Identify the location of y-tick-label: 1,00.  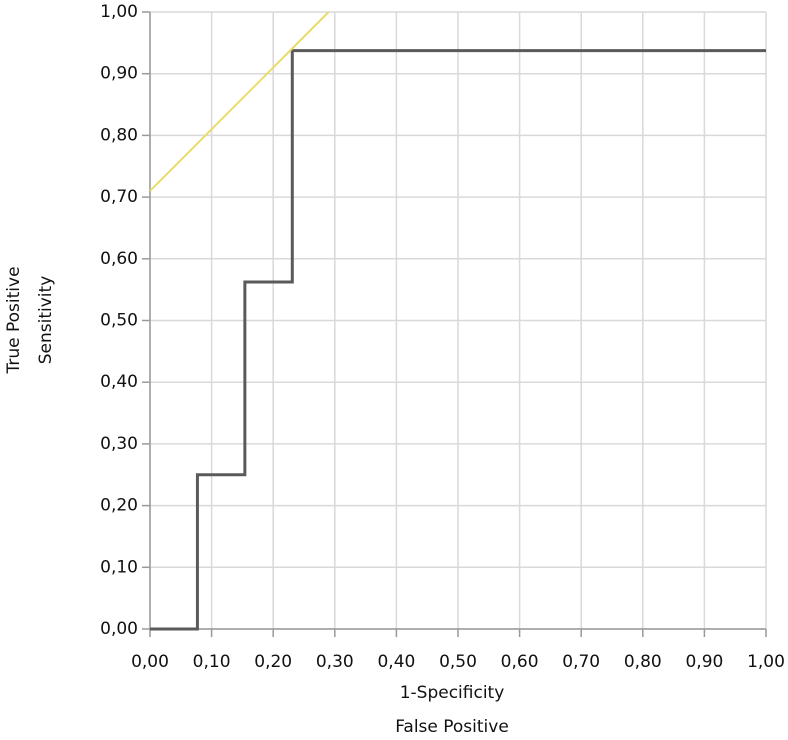
(119, 12).